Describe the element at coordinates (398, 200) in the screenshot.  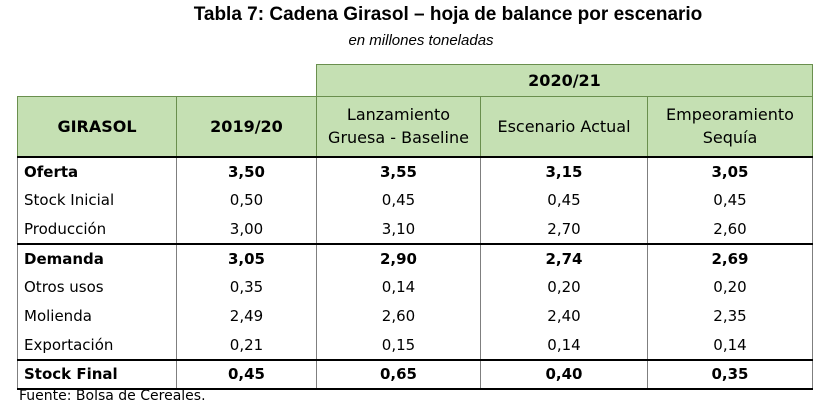
I see `cell-baseline: 0,45` at that location.